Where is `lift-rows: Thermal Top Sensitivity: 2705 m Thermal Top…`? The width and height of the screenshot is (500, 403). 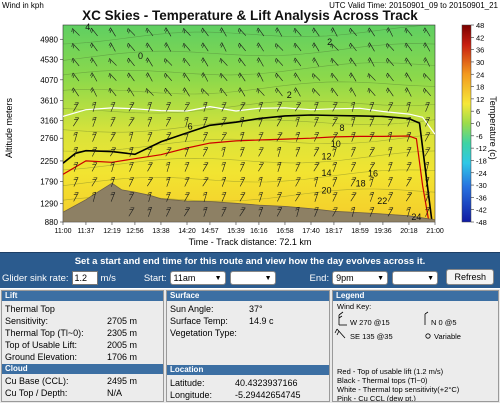 lift-rows: Thermal Top Sensitivity: 2705 m Thermal Top… is located at coordinates (82, 333).